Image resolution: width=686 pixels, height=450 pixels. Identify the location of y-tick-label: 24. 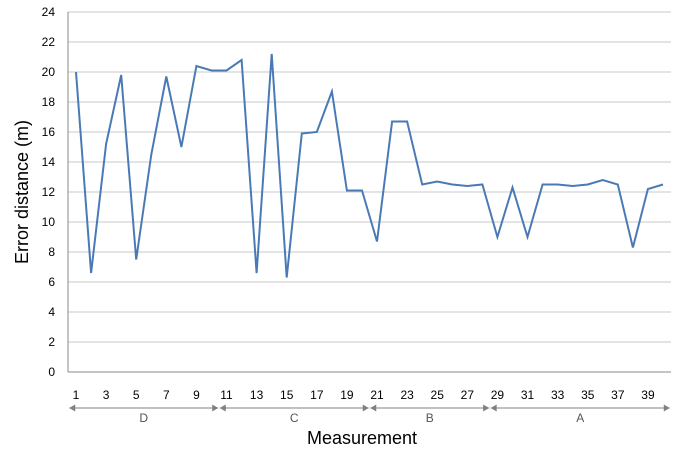
(49, 12).